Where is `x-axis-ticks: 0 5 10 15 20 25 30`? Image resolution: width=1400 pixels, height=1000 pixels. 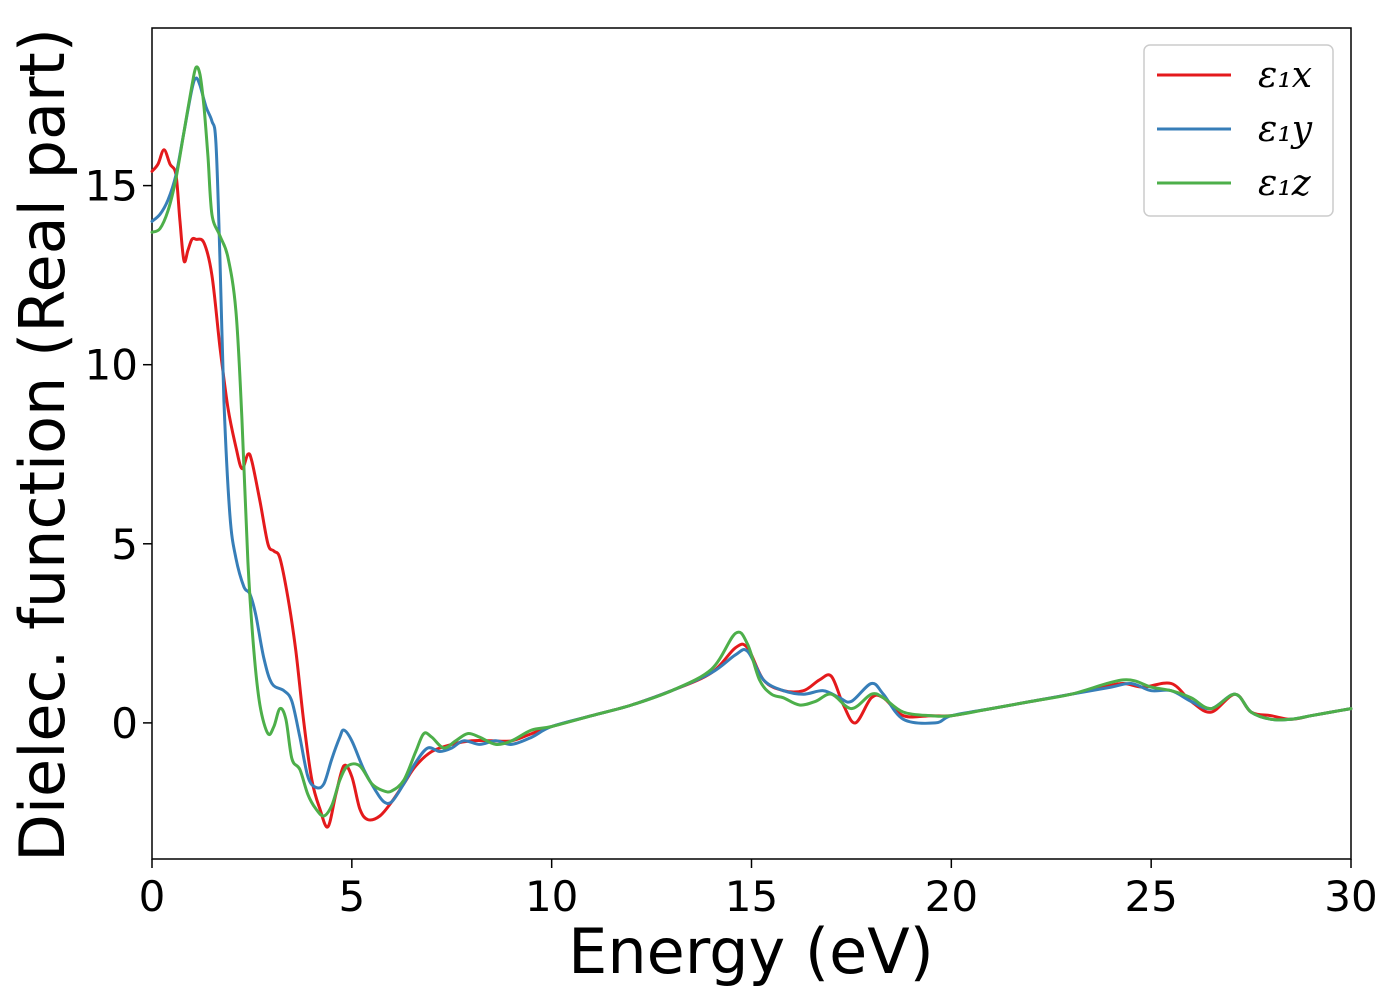
x-axis-ticks: 0 5 10 15 20 25 30 is located at coordinates (758, 890).